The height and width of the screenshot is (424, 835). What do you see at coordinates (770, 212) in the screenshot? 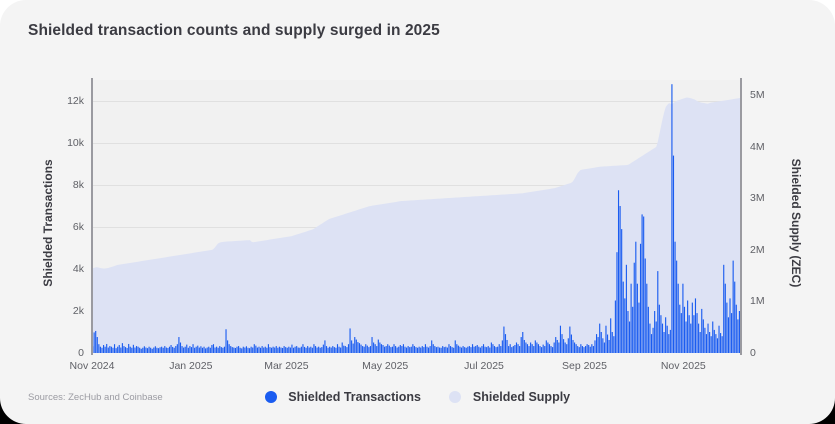
I see `y-axis-right-ticks: 0 1M 2M 3M 4M 5M` at bounding box center [770, 212].